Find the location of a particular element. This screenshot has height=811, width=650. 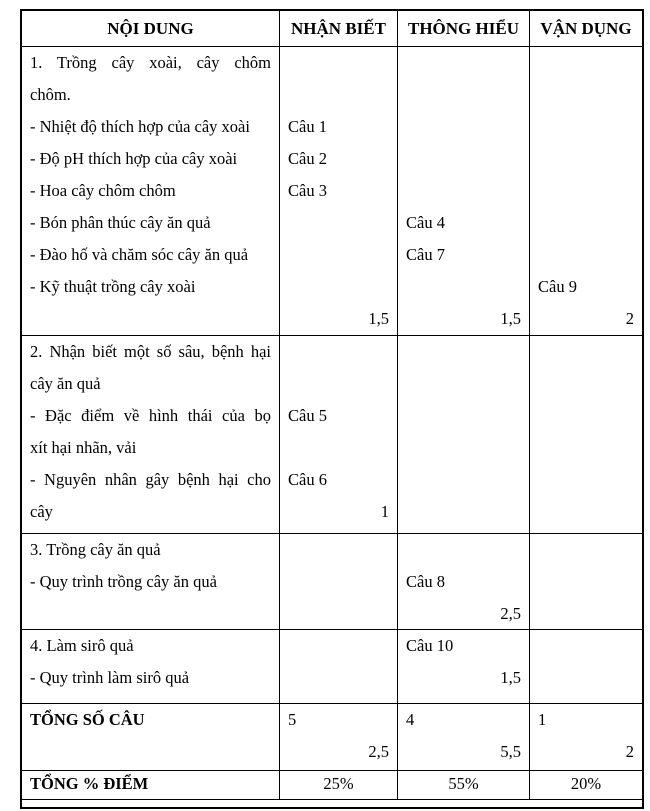

content-line: - Kỹ thuật trồng cây xoài is located at coordinates (113, 286).